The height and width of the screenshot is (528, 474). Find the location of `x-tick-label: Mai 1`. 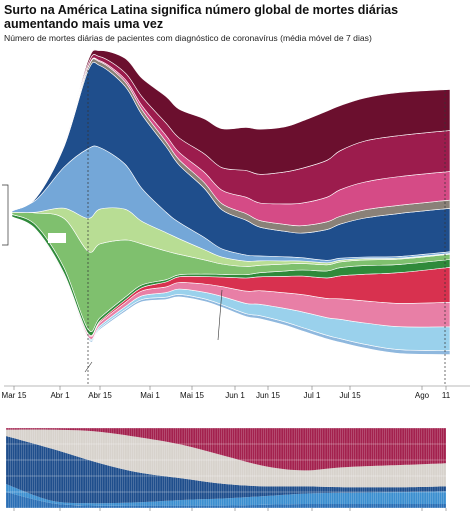

x-tick-label: Mai 1 is located at coordinates (150, 395).